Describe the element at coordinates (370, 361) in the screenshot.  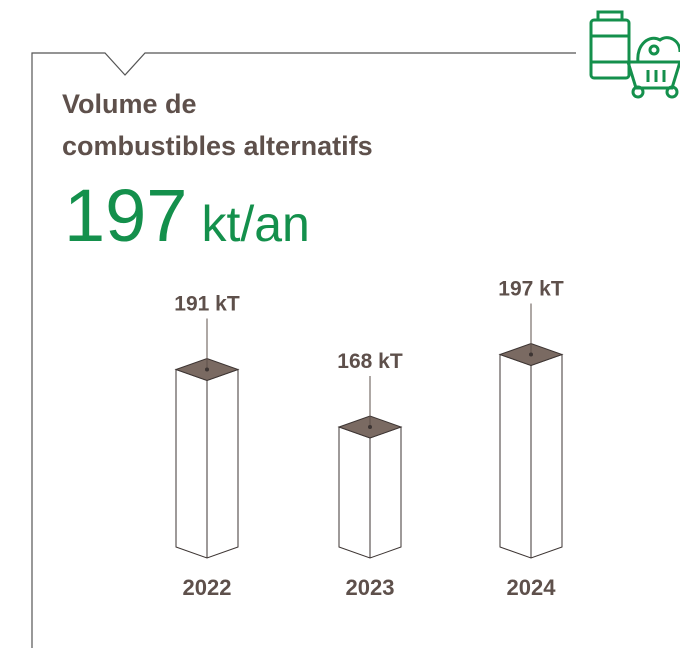
I see `value-label: 168 kT` at that location.